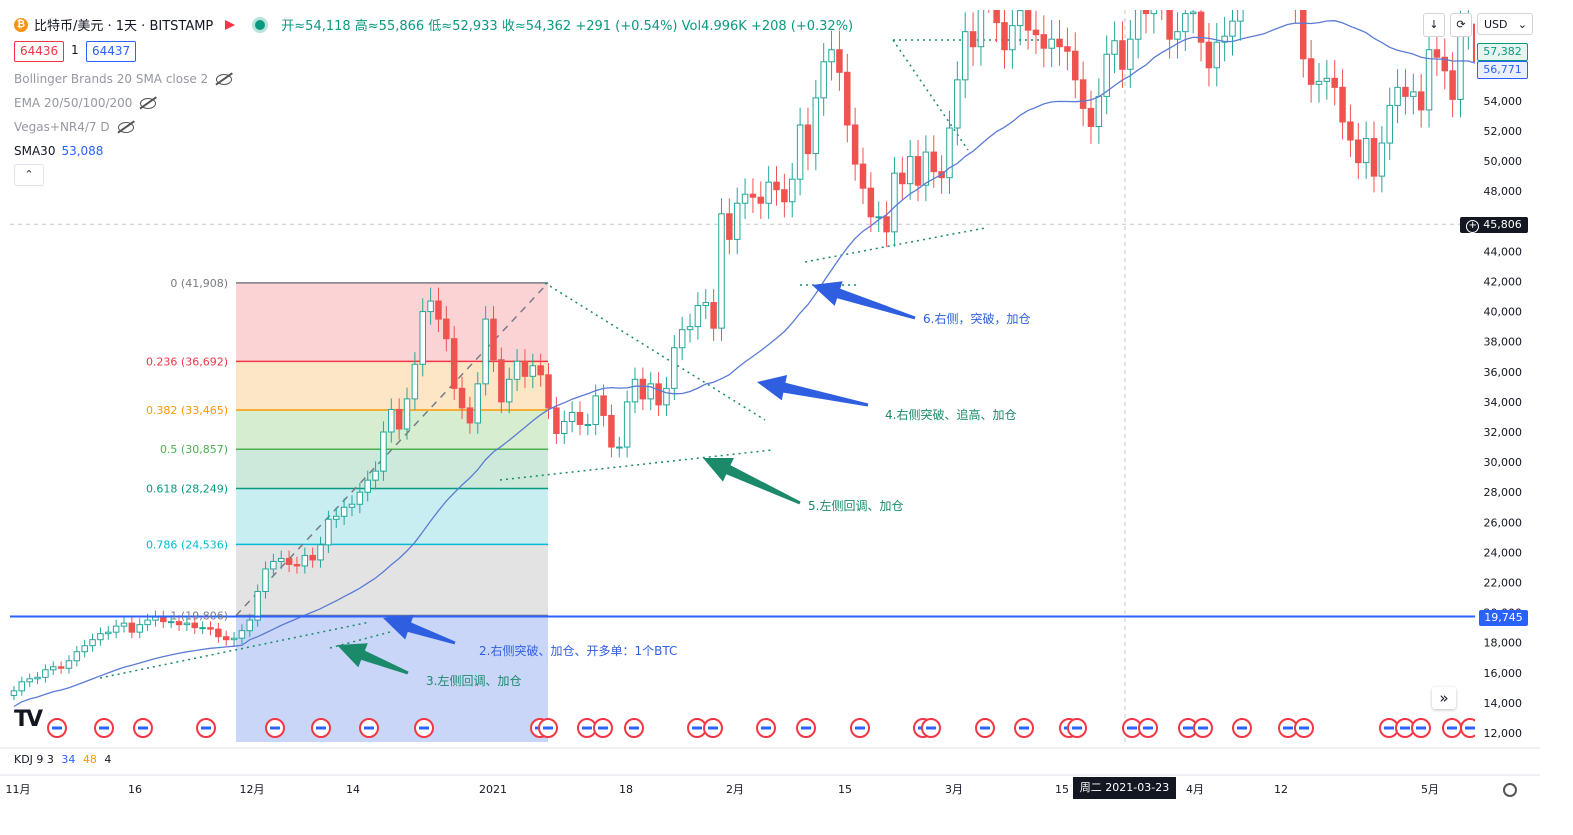 Image resolution: width=1573 pixels, height=835 pixels. What do you see at coordinates (1505, 24) in the screenshot?
I see `currency-select: USD ⌄` at bounding box center [1505, 24].